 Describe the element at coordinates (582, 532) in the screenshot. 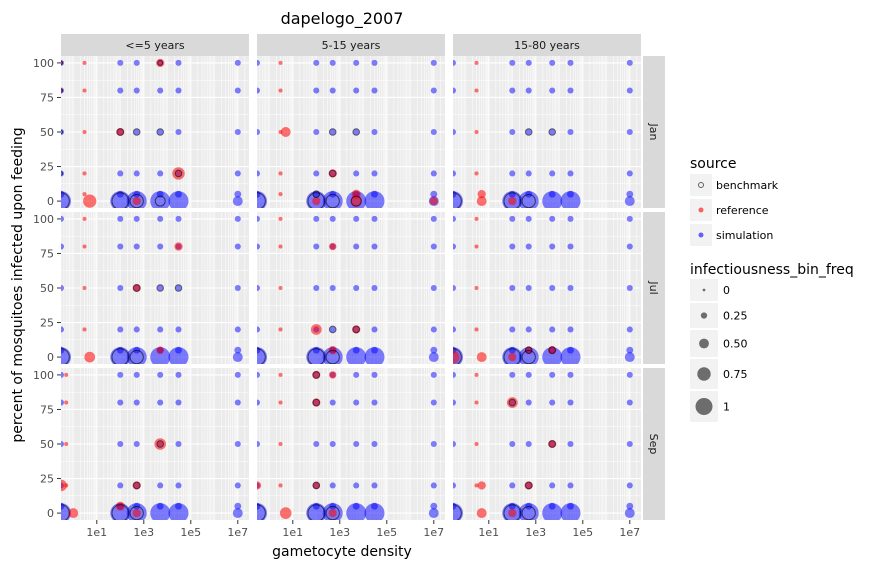

I see `x-tick-label: 1e5` at that location.